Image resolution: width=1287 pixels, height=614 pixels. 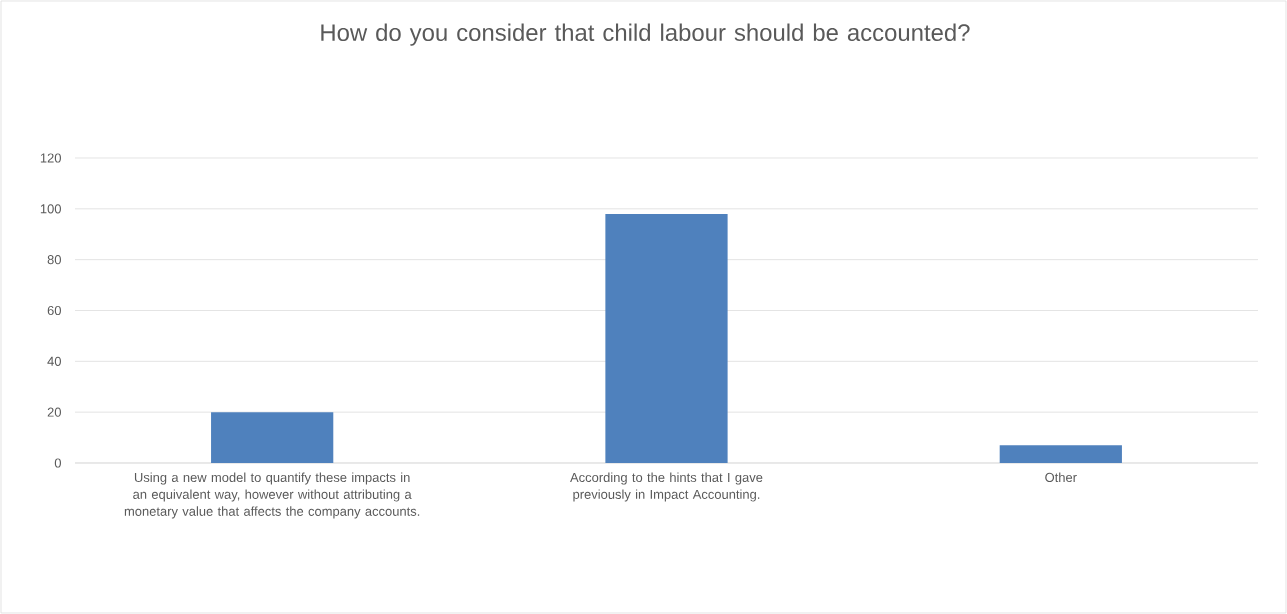 What do you see at coordinates (272, 495) in the screenshot?
I see `x-tick-label: Using a new model to quantify these impacts in an equivalent way, however without attributing a monetary value that affects the company accounts.` at bounding box center [272, 495].